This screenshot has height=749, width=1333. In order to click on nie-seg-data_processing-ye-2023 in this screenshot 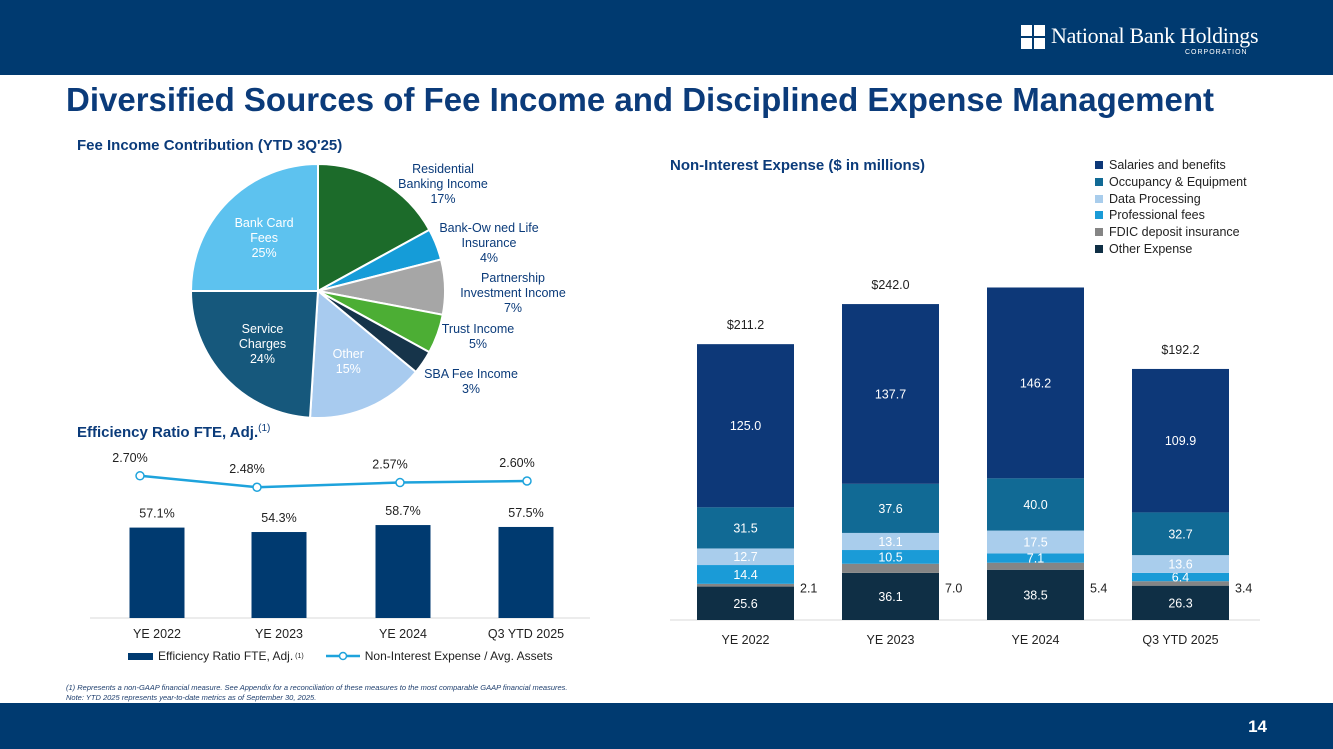, I will do `click(890, 541)`.